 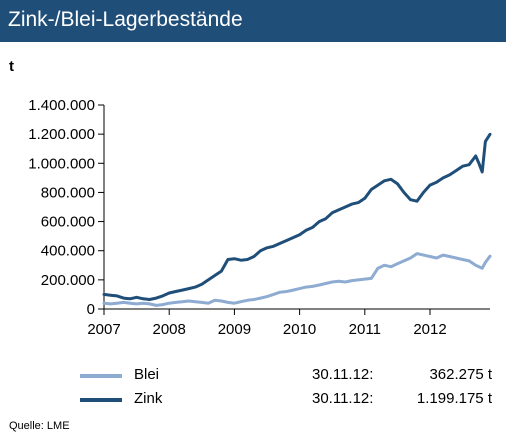 What do you see at coordinates (147, 374) in the screenshot?
I see `legend-name-blei: Blei` at bounding box center [147, 374].